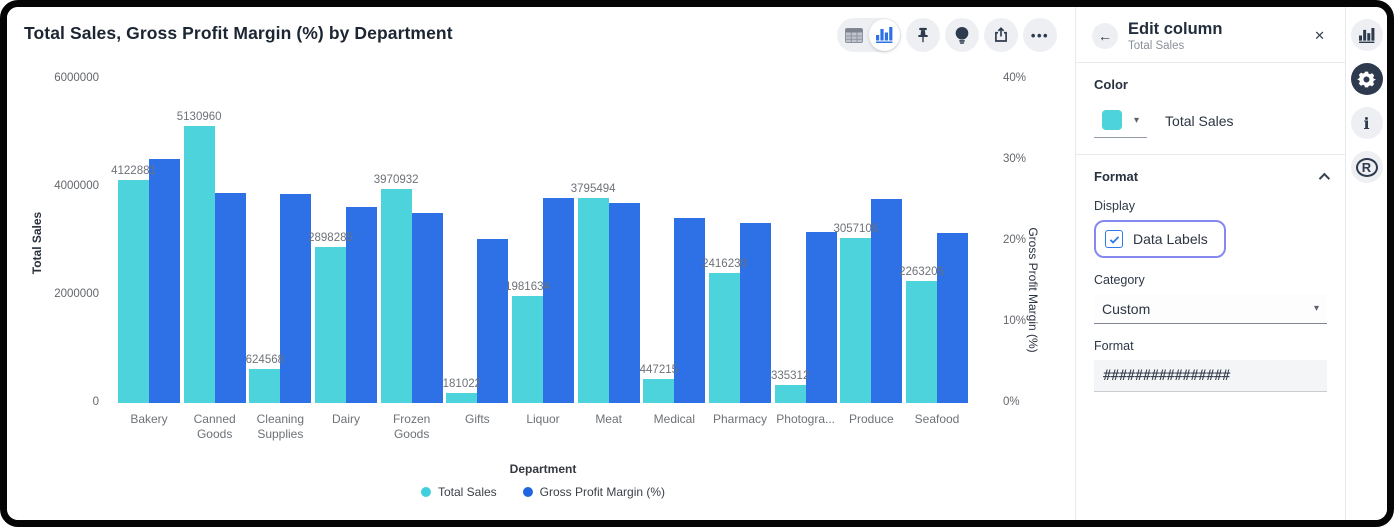 The image size is (1394, 527). I want to click on right-axis-tick: 40%, so click(1015, 78).